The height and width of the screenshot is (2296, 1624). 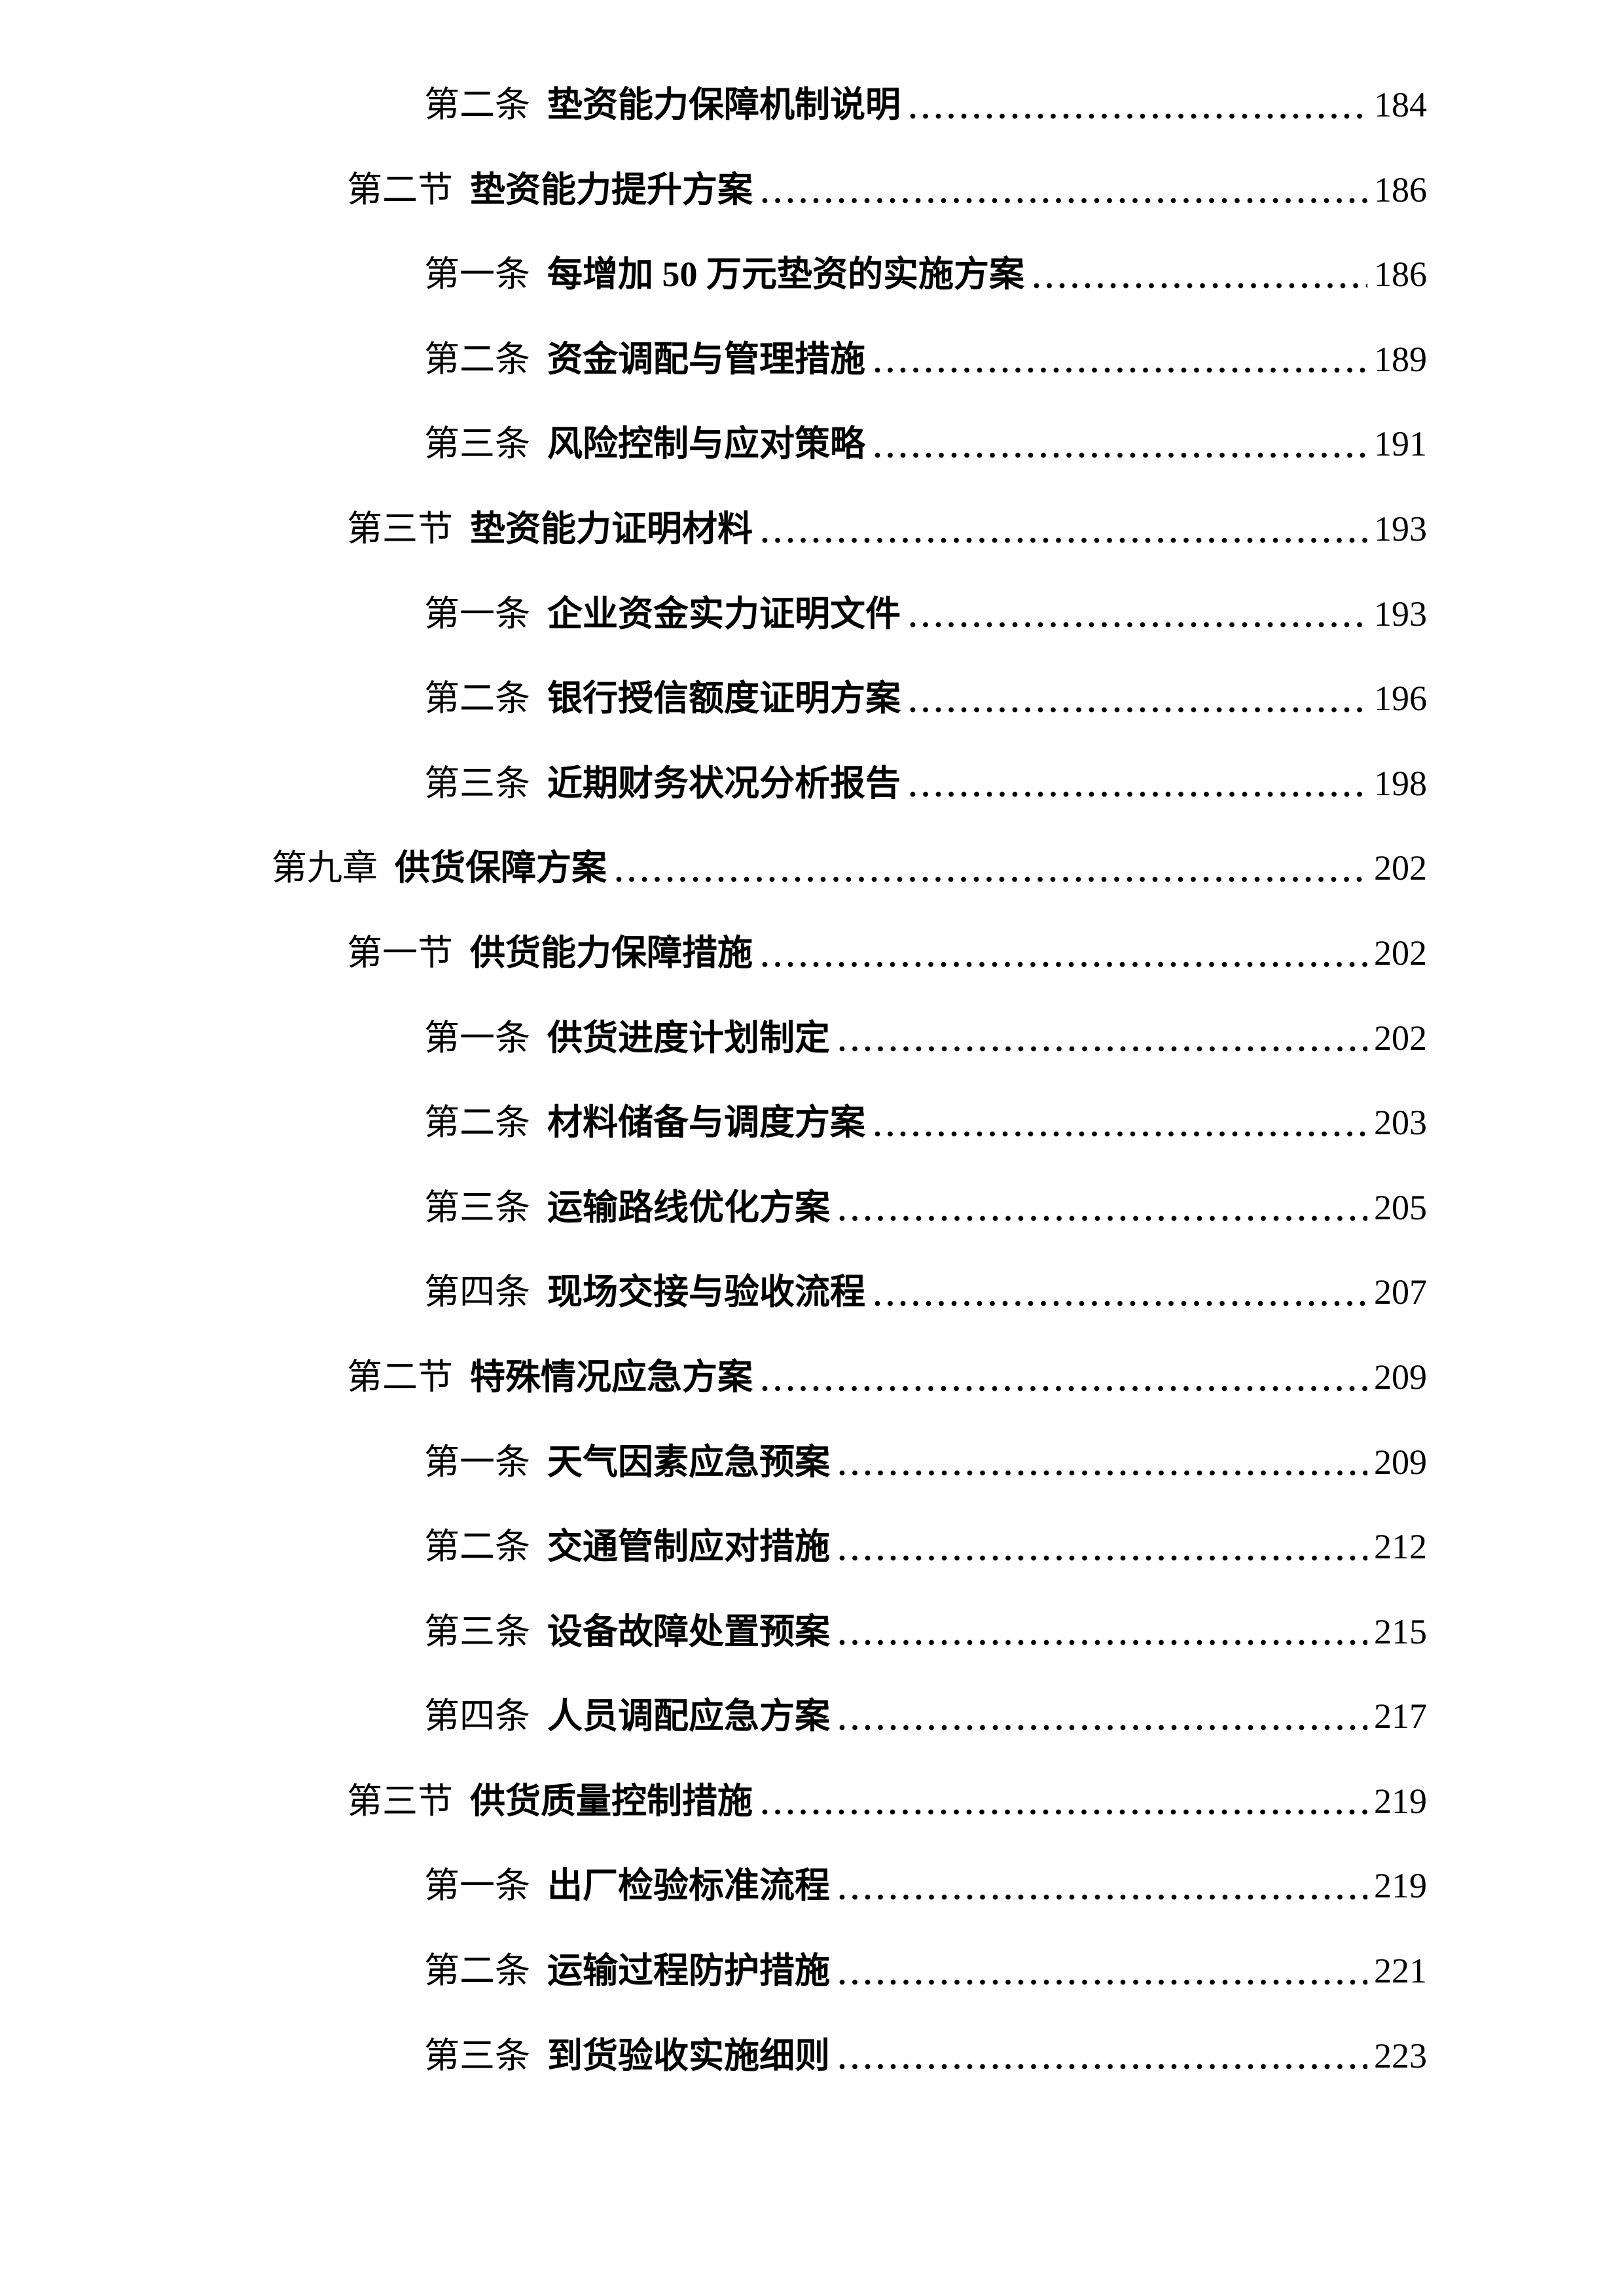 I want to click on toc-entry-label: 第二节, so click(x=400, y=189).